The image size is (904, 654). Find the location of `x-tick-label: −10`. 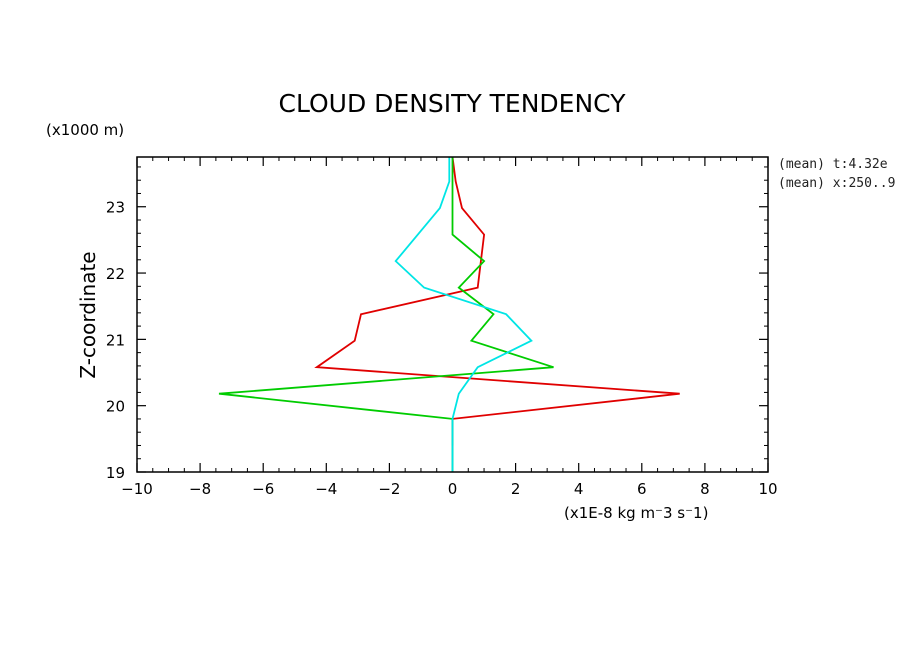

x-tick-label: −10 is located at coordinates (137, 489).